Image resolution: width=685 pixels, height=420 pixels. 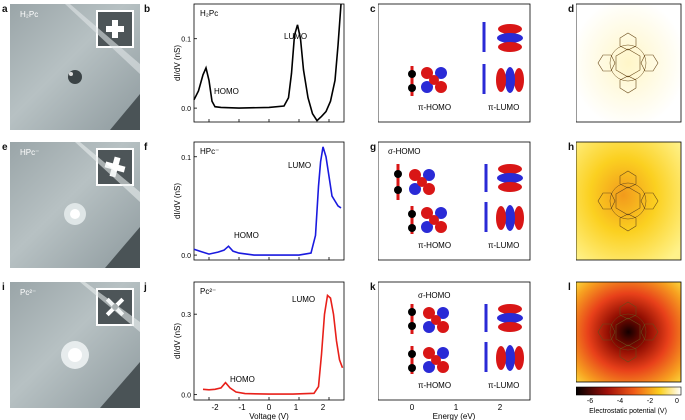 What do you see at coordinates (177, 341) in the screenshot?
I see `ylabel-j: dI/dV (nS)` at bounding box center [177, 341].